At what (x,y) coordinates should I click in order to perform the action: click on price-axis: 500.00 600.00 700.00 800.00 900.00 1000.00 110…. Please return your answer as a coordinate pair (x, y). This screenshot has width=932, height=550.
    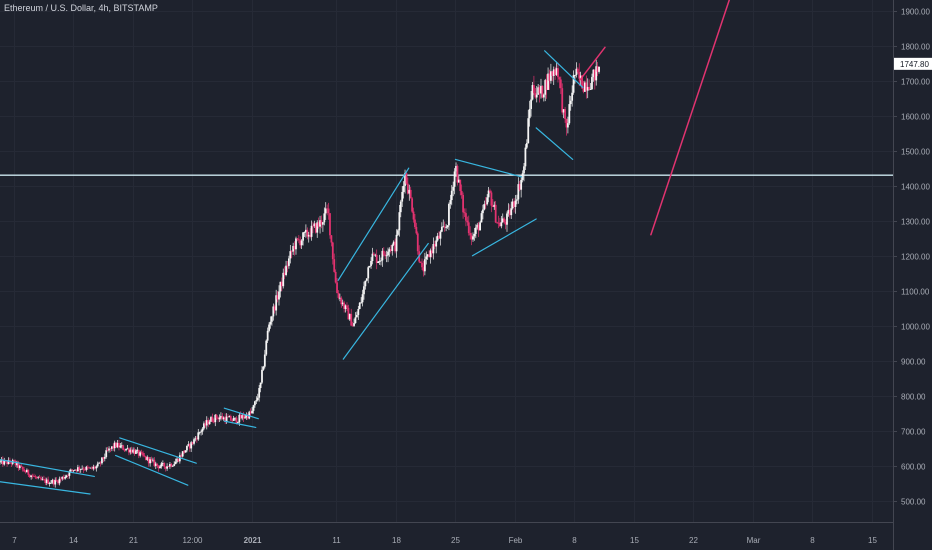
    Looking at the image, I should click on (911, 257).